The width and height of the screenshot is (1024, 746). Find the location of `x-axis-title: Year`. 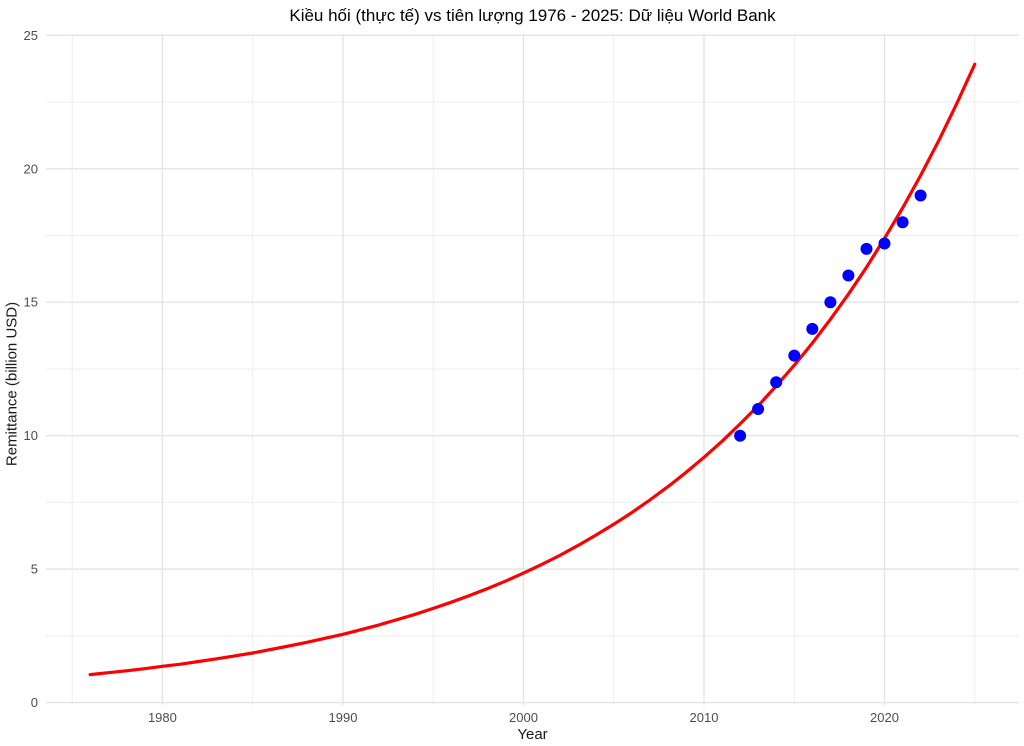

x-axis-title: Year is located at coordinates (532, 734).